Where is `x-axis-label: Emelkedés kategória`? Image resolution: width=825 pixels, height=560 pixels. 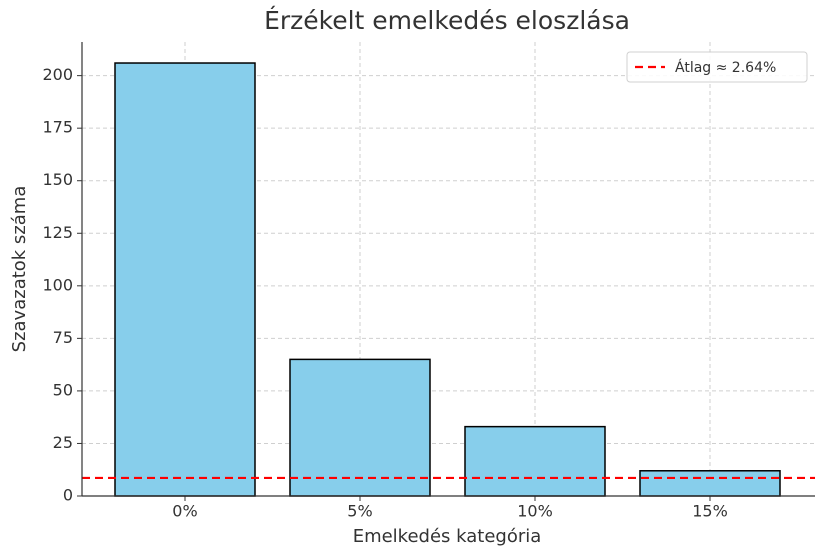
x-axis-label: Emelkedés kategória is located at coordinates (447, 536).